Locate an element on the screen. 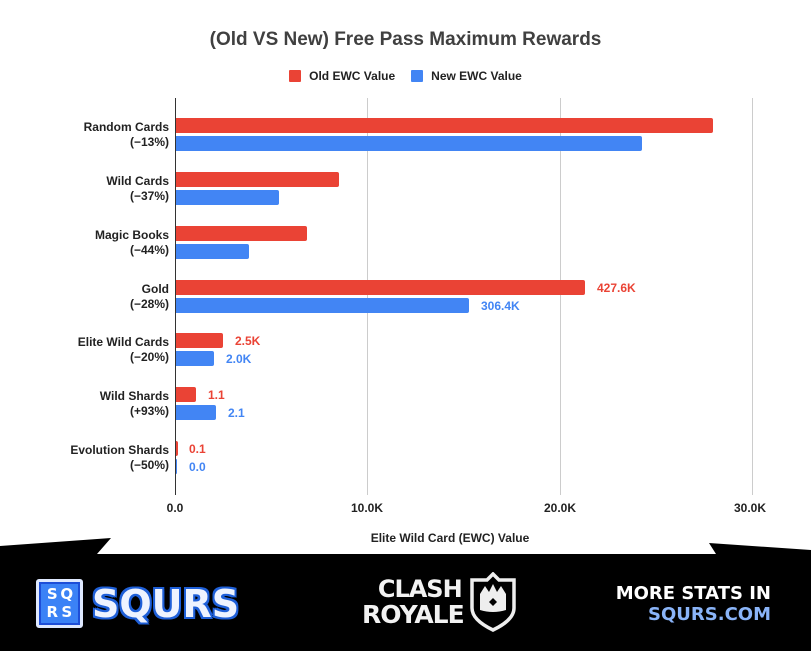  bar-new-random-cards is located at coordinates (409, 143).